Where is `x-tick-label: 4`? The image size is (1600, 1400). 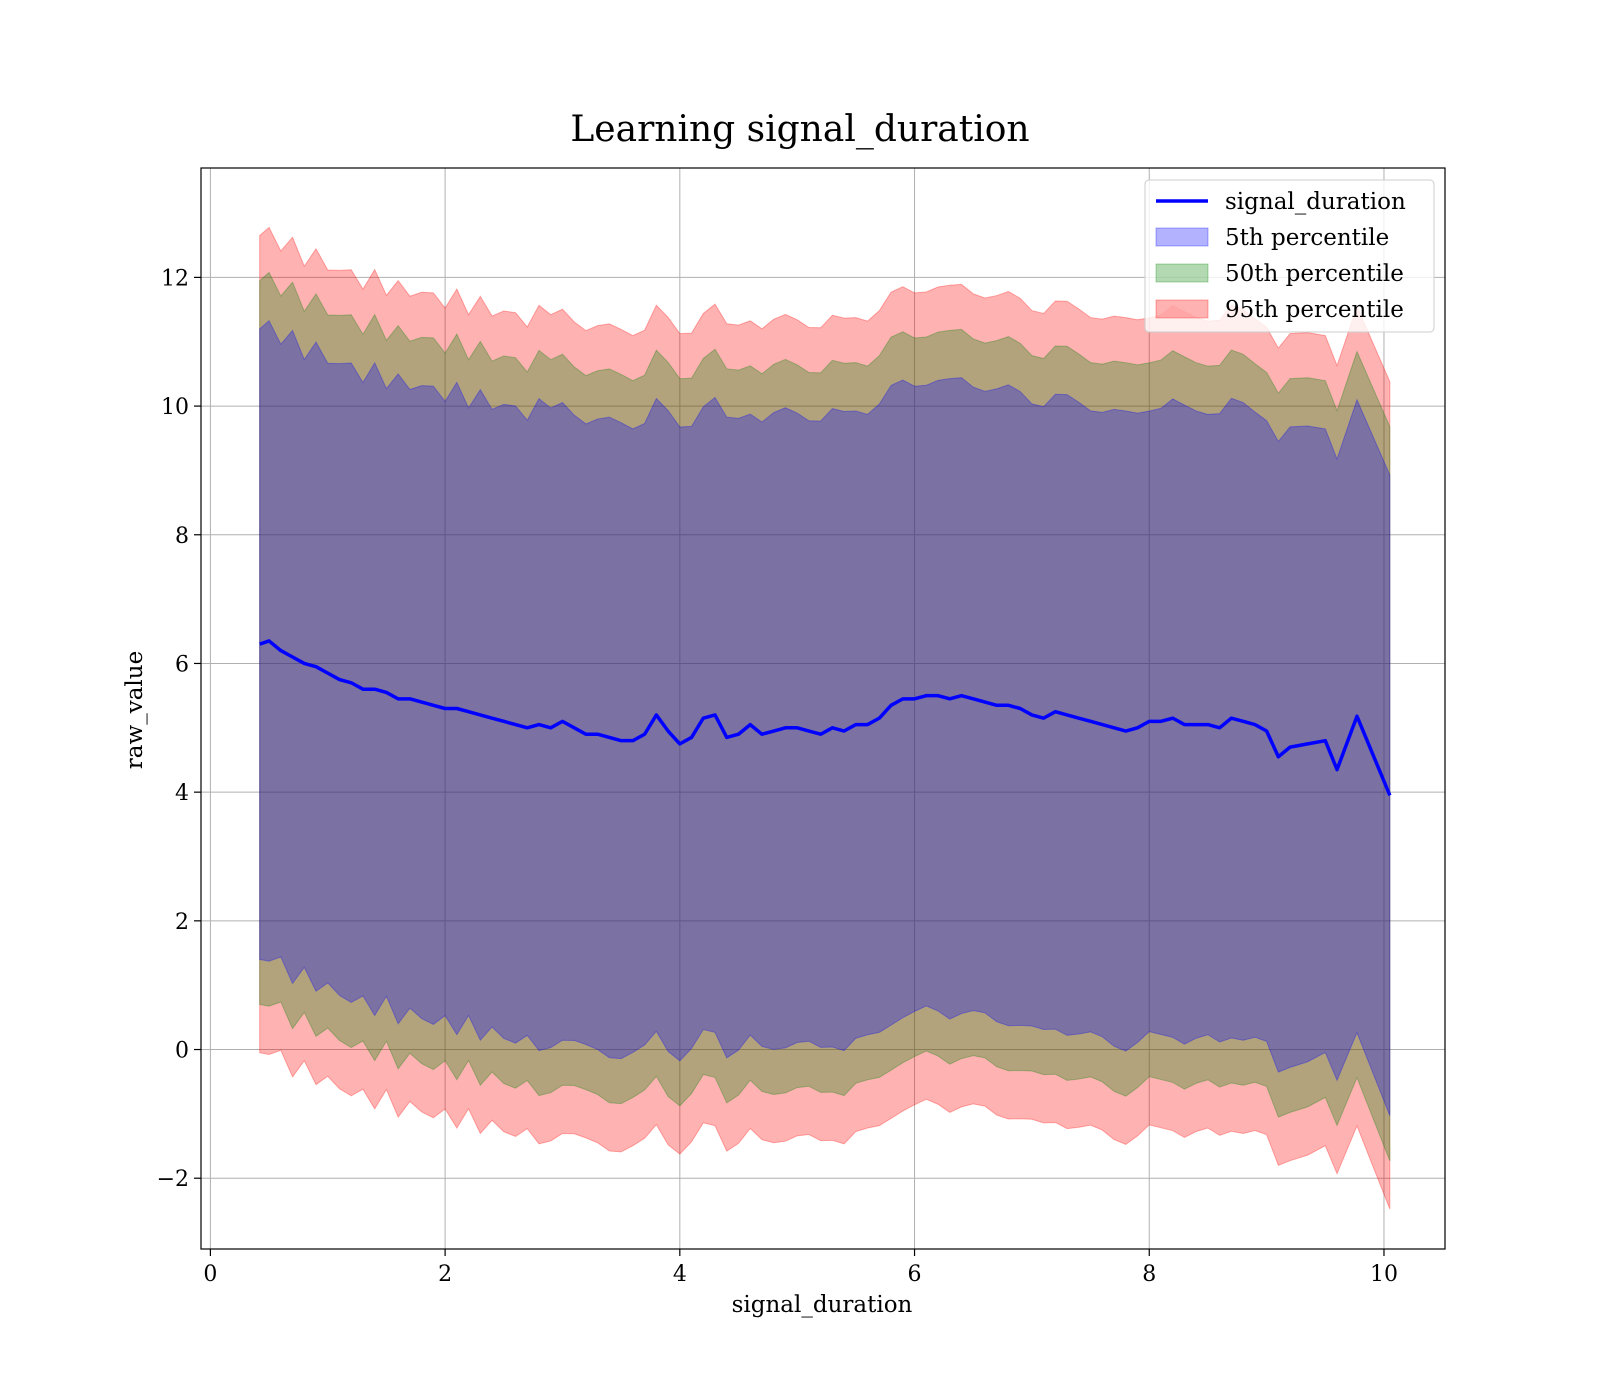 x-tick-label: 4 is located at coordinates (680, 1274).